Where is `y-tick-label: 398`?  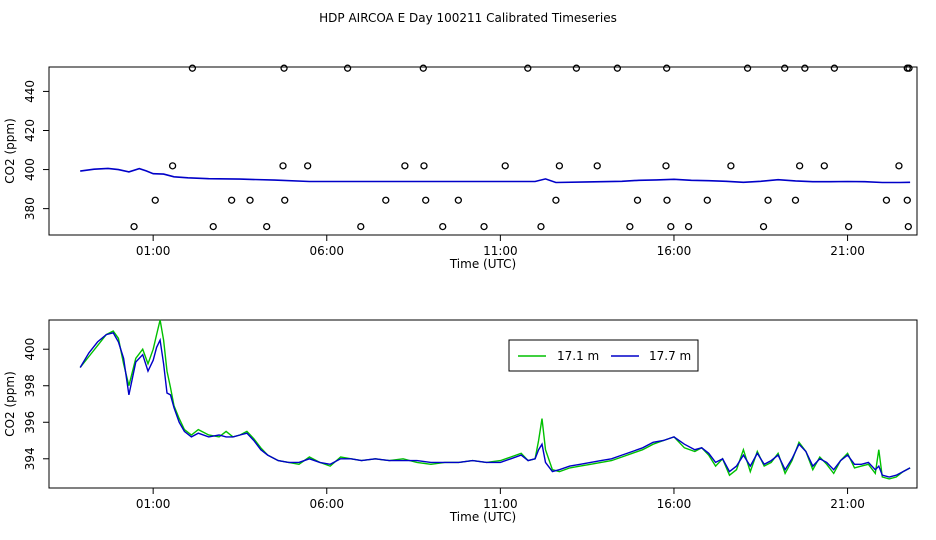
y-tick-label: 398 is located at coordinates (30, 385).